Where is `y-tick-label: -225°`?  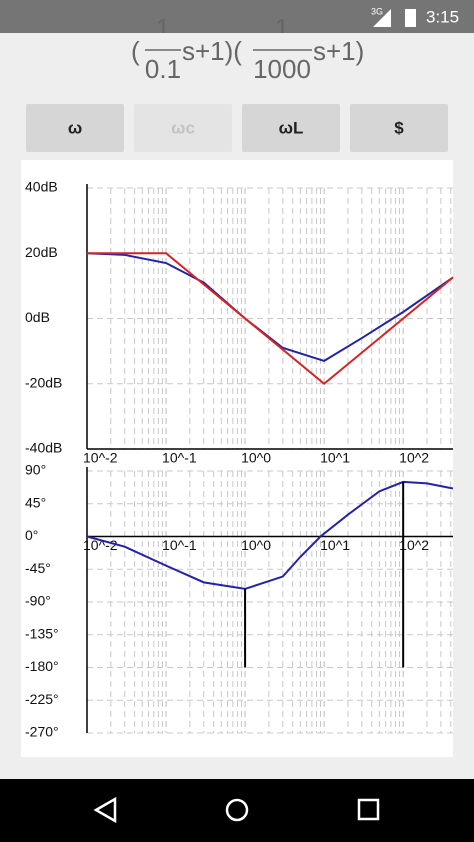
y-tick-label: -225° is located at coordinates (42, 699).